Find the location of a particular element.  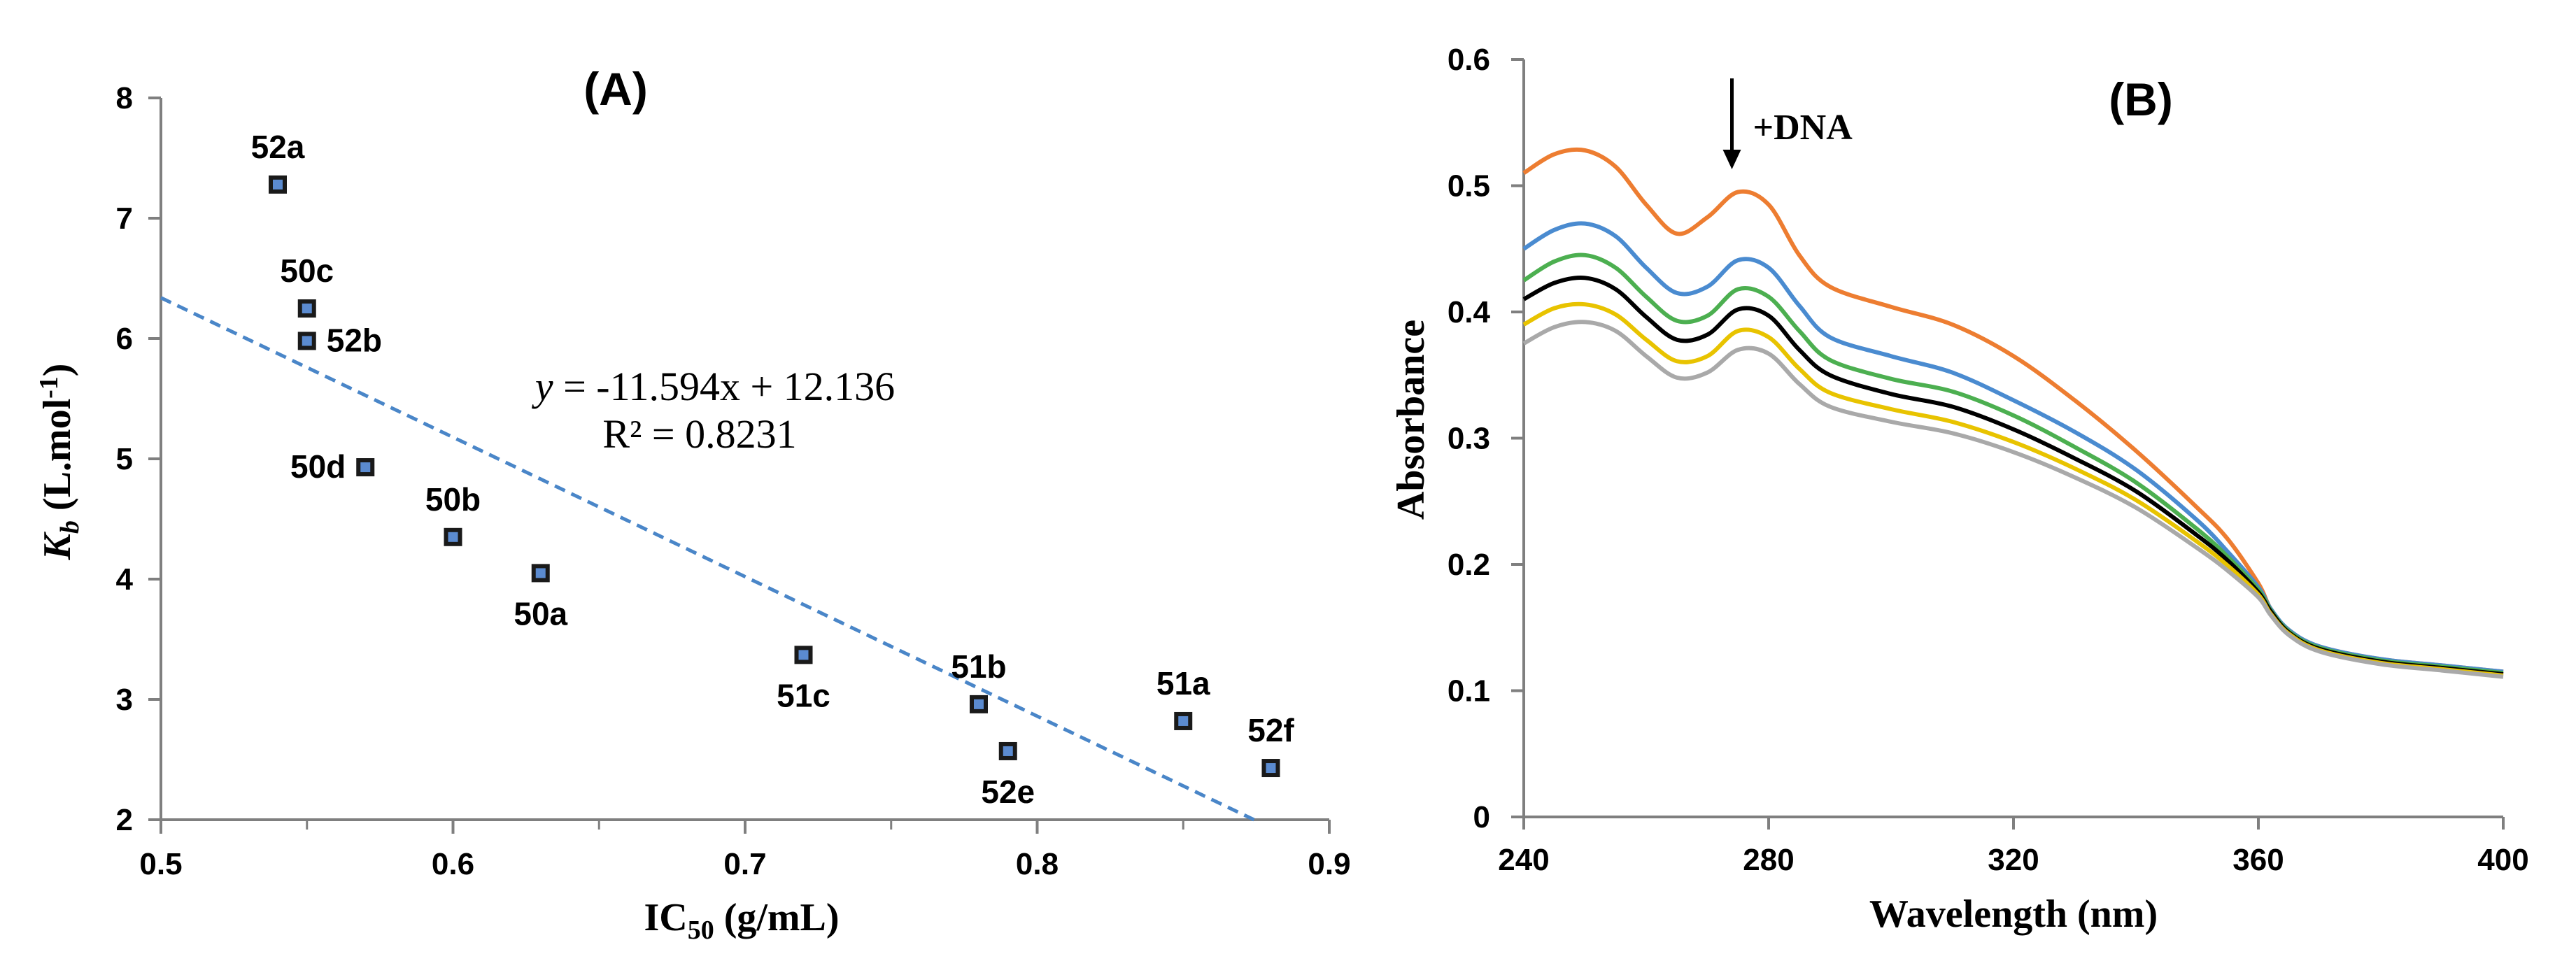

x-label-main: IC is located at coordinates (665, 917).